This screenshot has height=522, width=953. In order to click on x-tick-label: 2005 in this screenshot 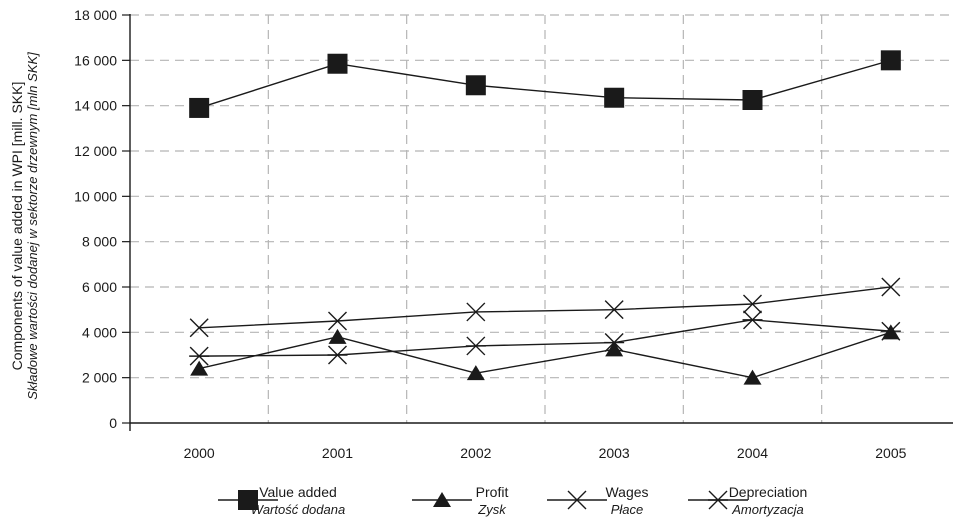, I will do `click(890, 453)`.